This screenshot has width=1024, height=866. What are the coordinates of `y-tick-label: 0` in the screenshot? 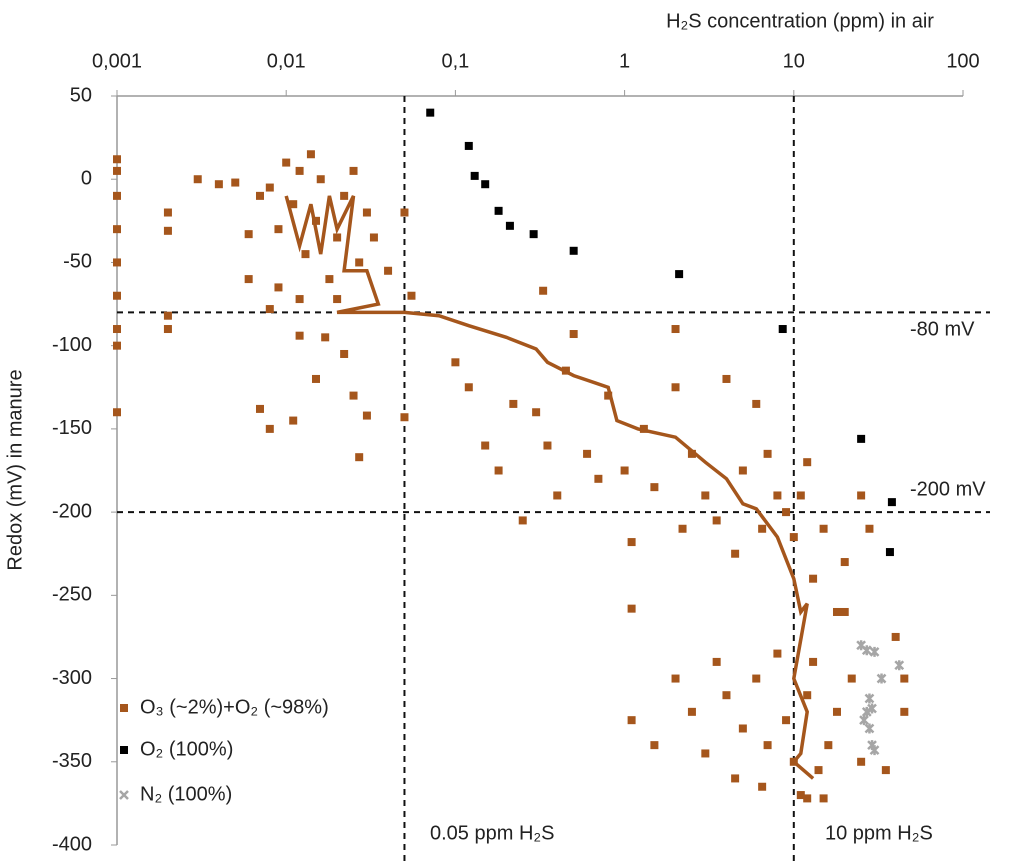 It's located at (86, 179).